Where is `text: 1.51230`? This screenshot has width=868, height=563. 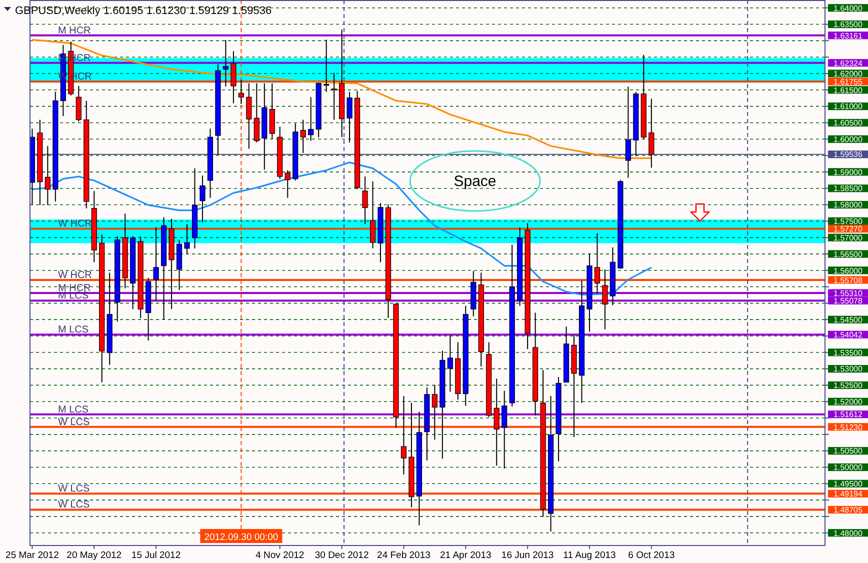
text: 1.51230 is located at coordinates (849, 427).